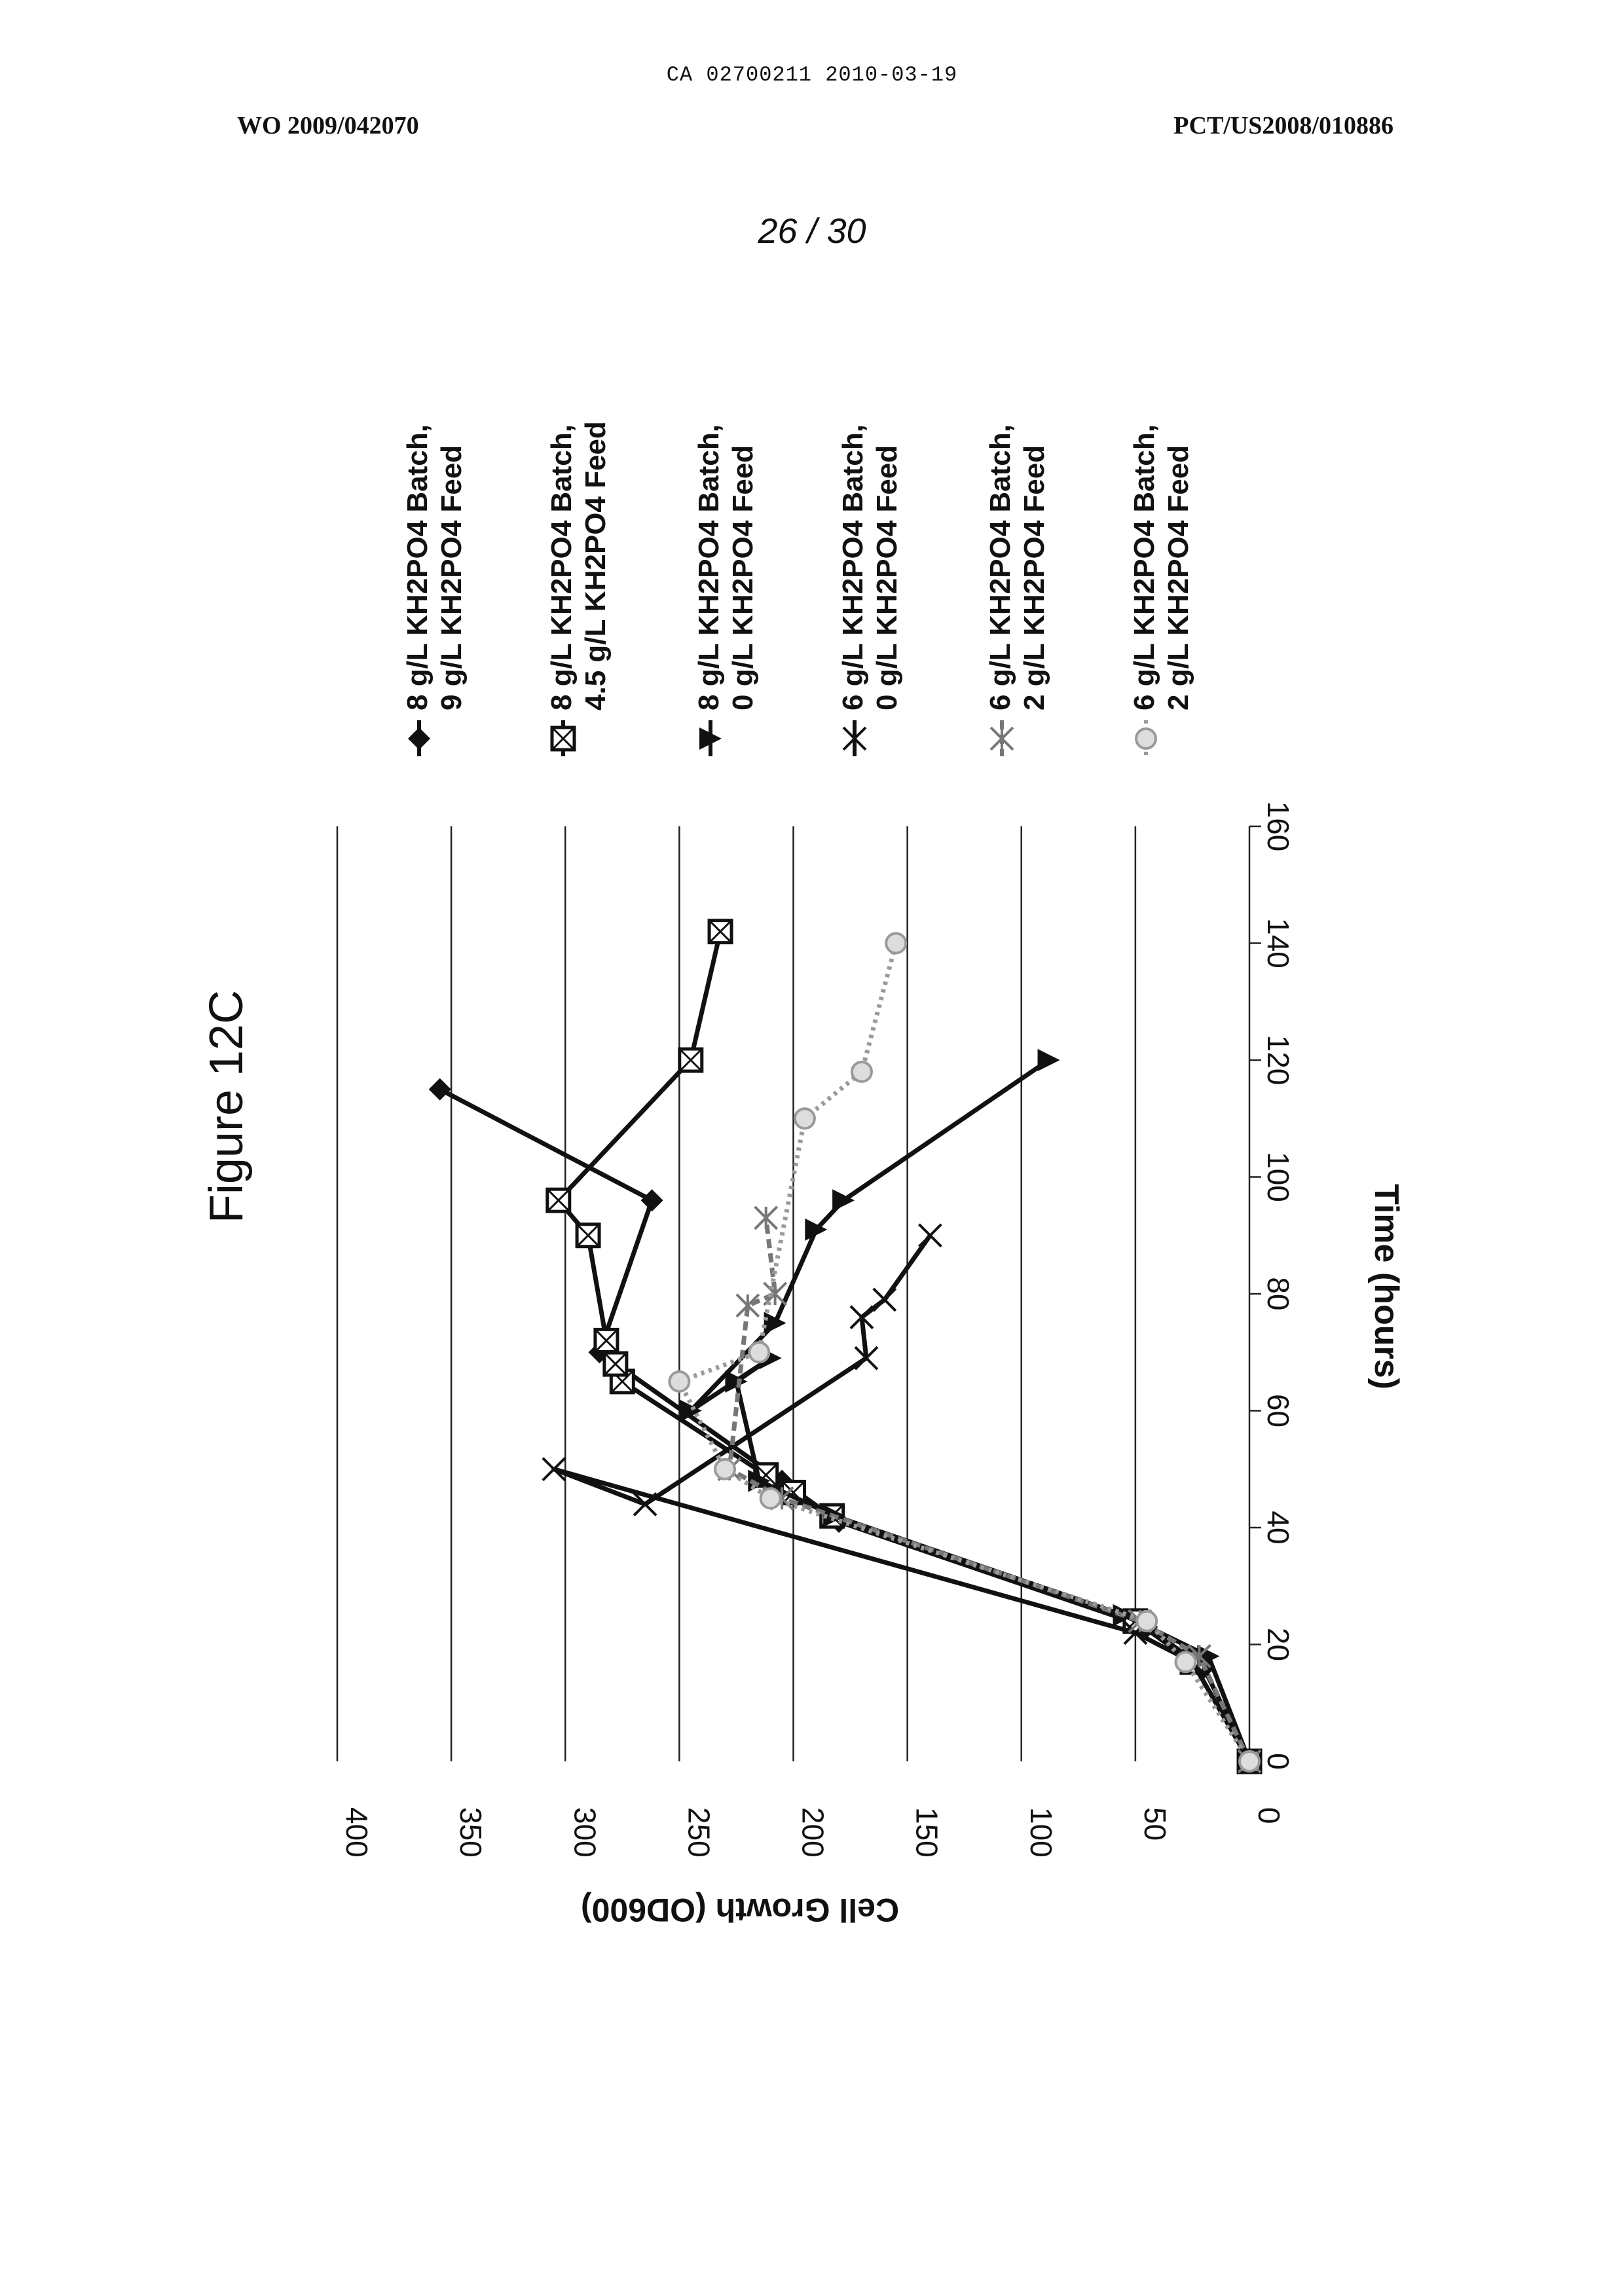  Describe the element at coordinates (699, 1832) in the screenshot. I see `y-tick-label: 250` at that location.